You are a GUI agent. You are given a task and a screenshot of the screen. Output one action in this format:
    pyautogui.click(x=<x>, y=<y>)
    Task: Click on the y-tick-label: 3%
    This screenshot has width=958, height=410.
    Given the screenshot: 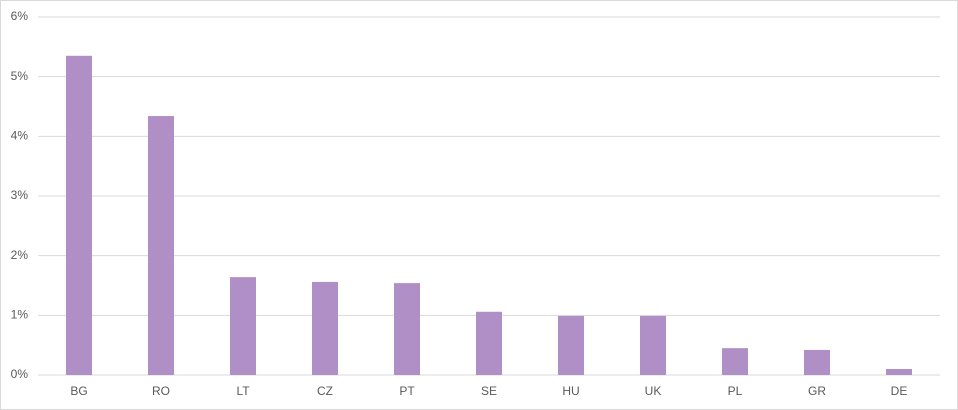 What is the action you would take?
    pyautogui.click(x=20, y=195)
    